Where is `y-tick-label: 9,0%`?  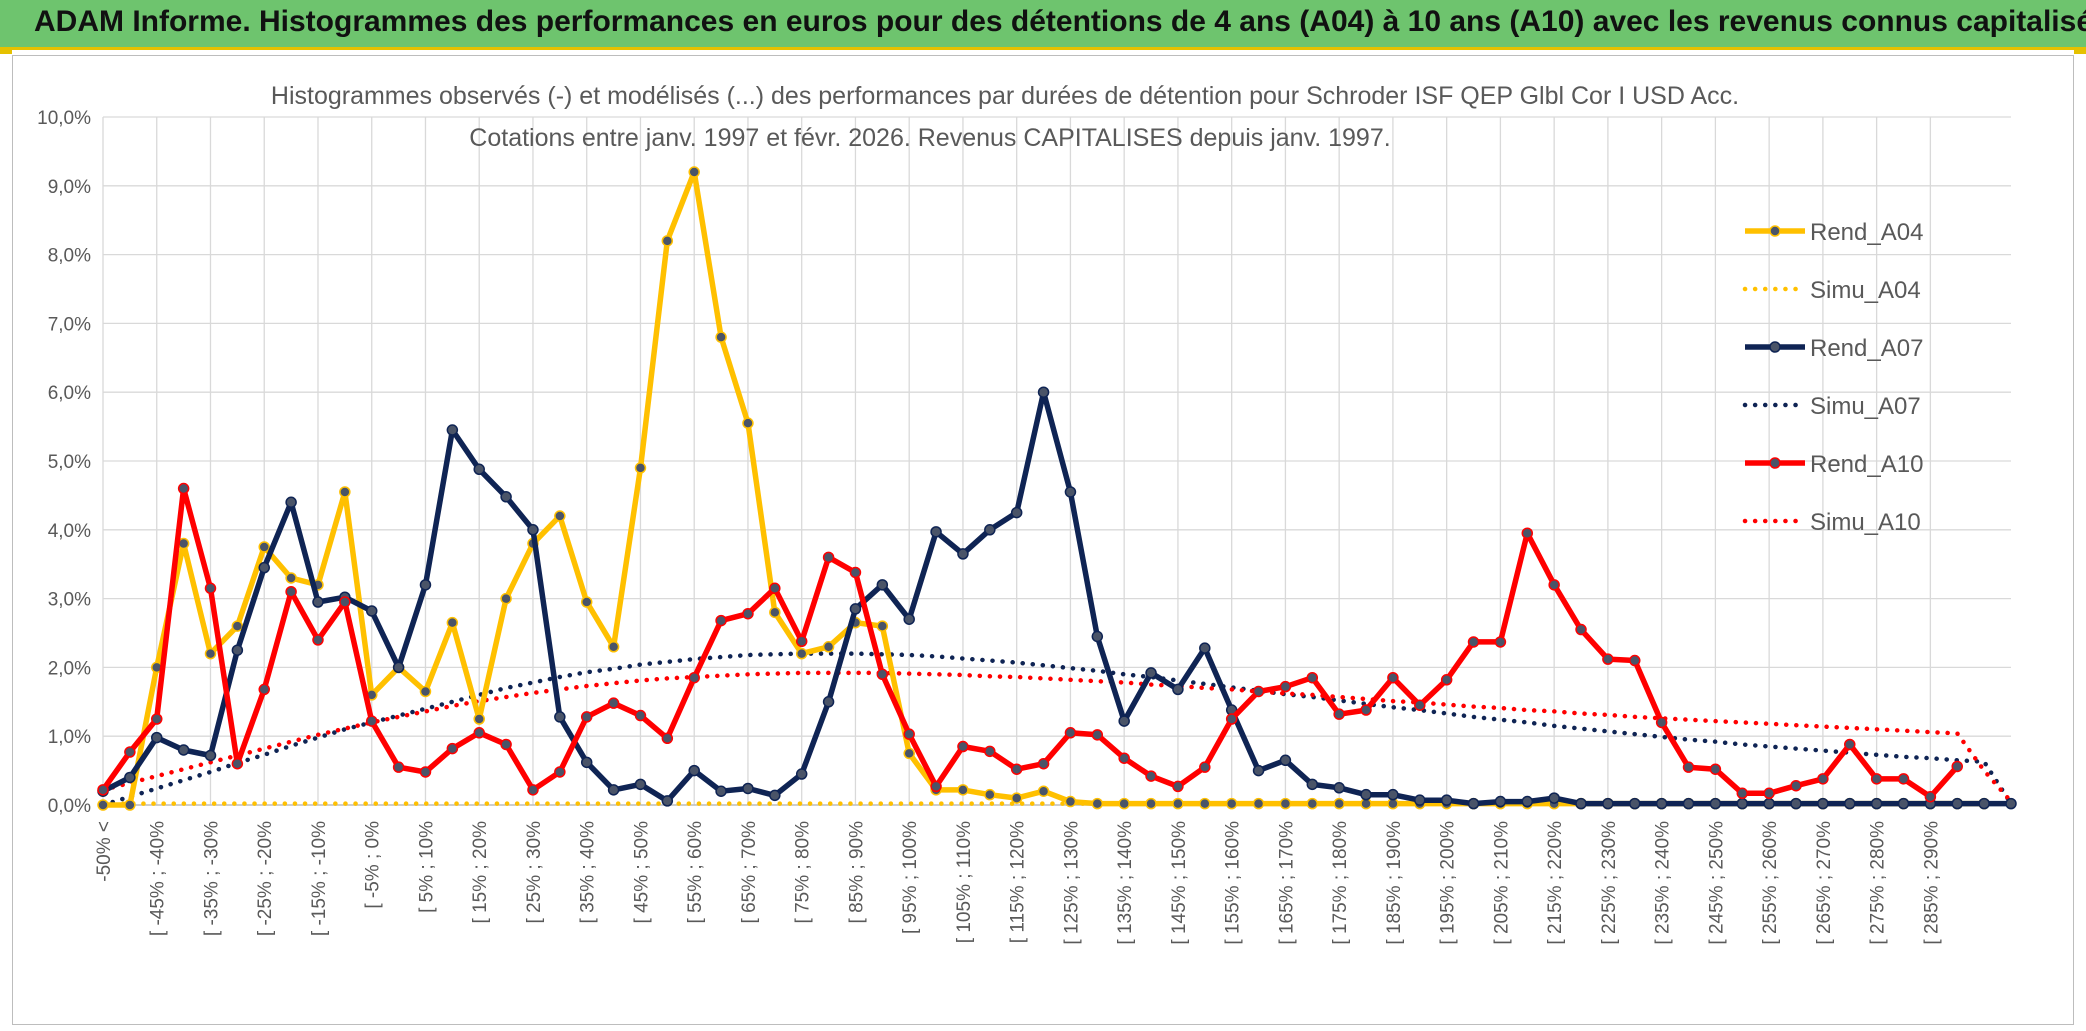
y-tick-label: 9,0% is located at coordinates (69, 187).